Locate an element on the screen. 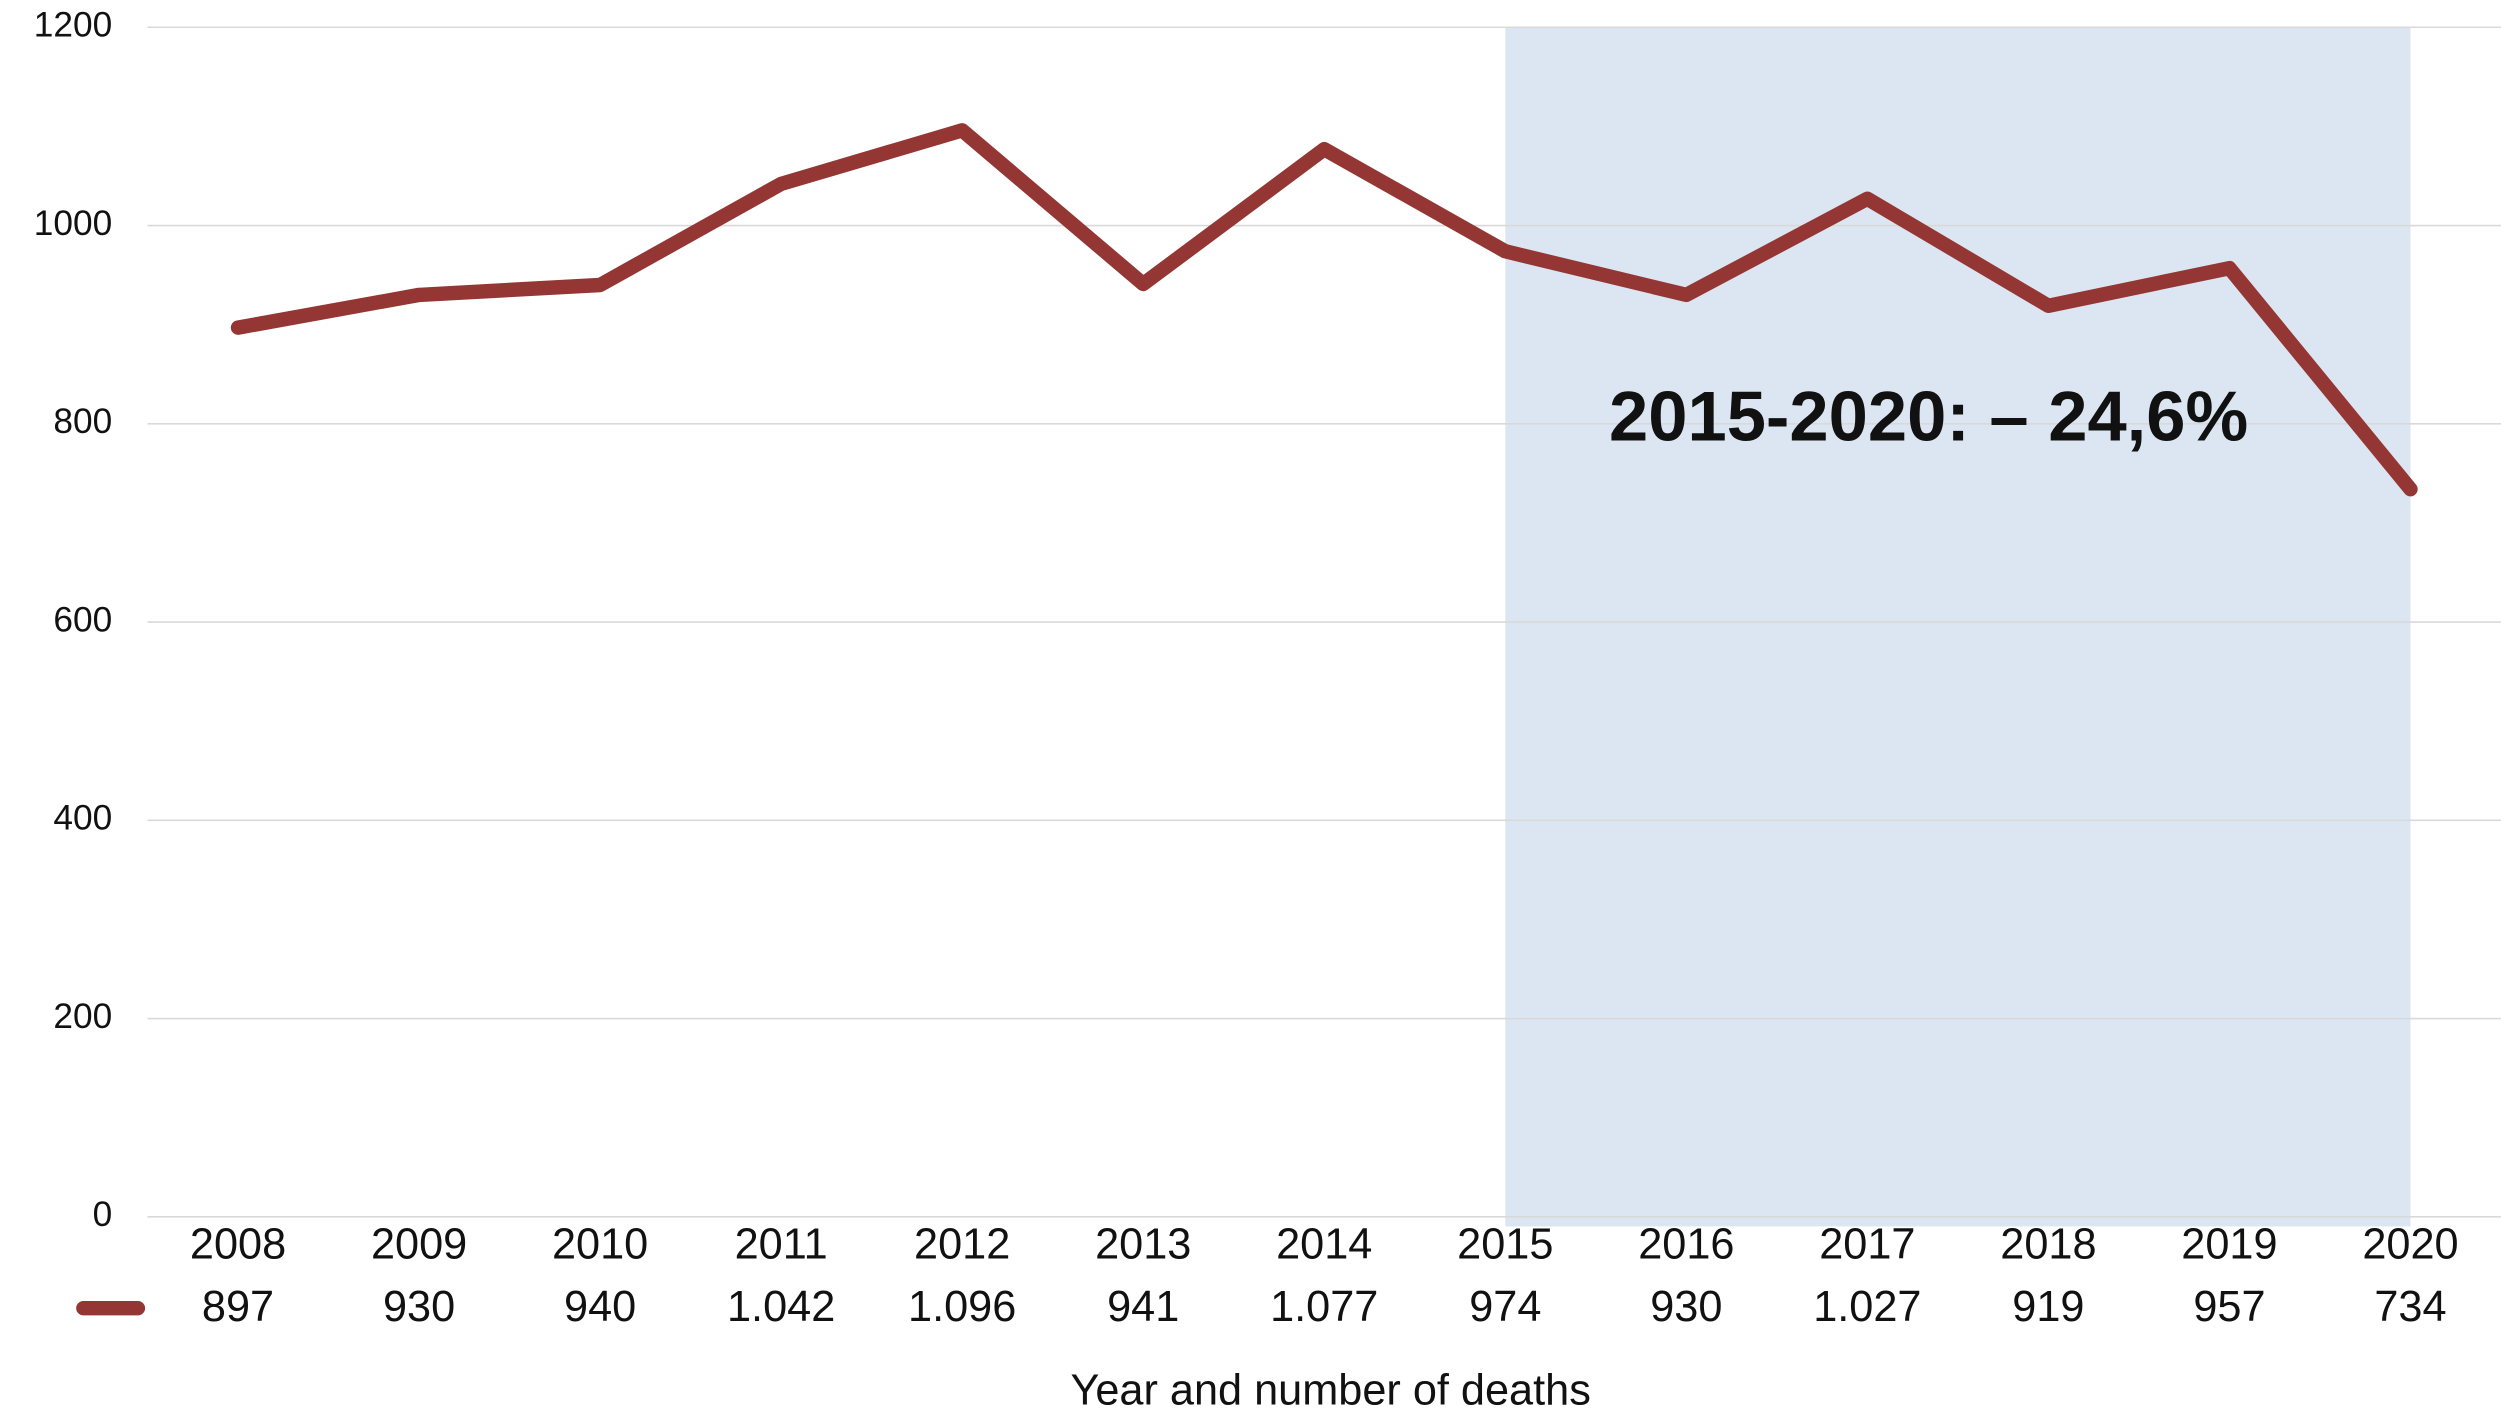 The width and height of the screenshot is (2501, 1410). x-tick-label: 2010 is located at coordinates (600, 1245).